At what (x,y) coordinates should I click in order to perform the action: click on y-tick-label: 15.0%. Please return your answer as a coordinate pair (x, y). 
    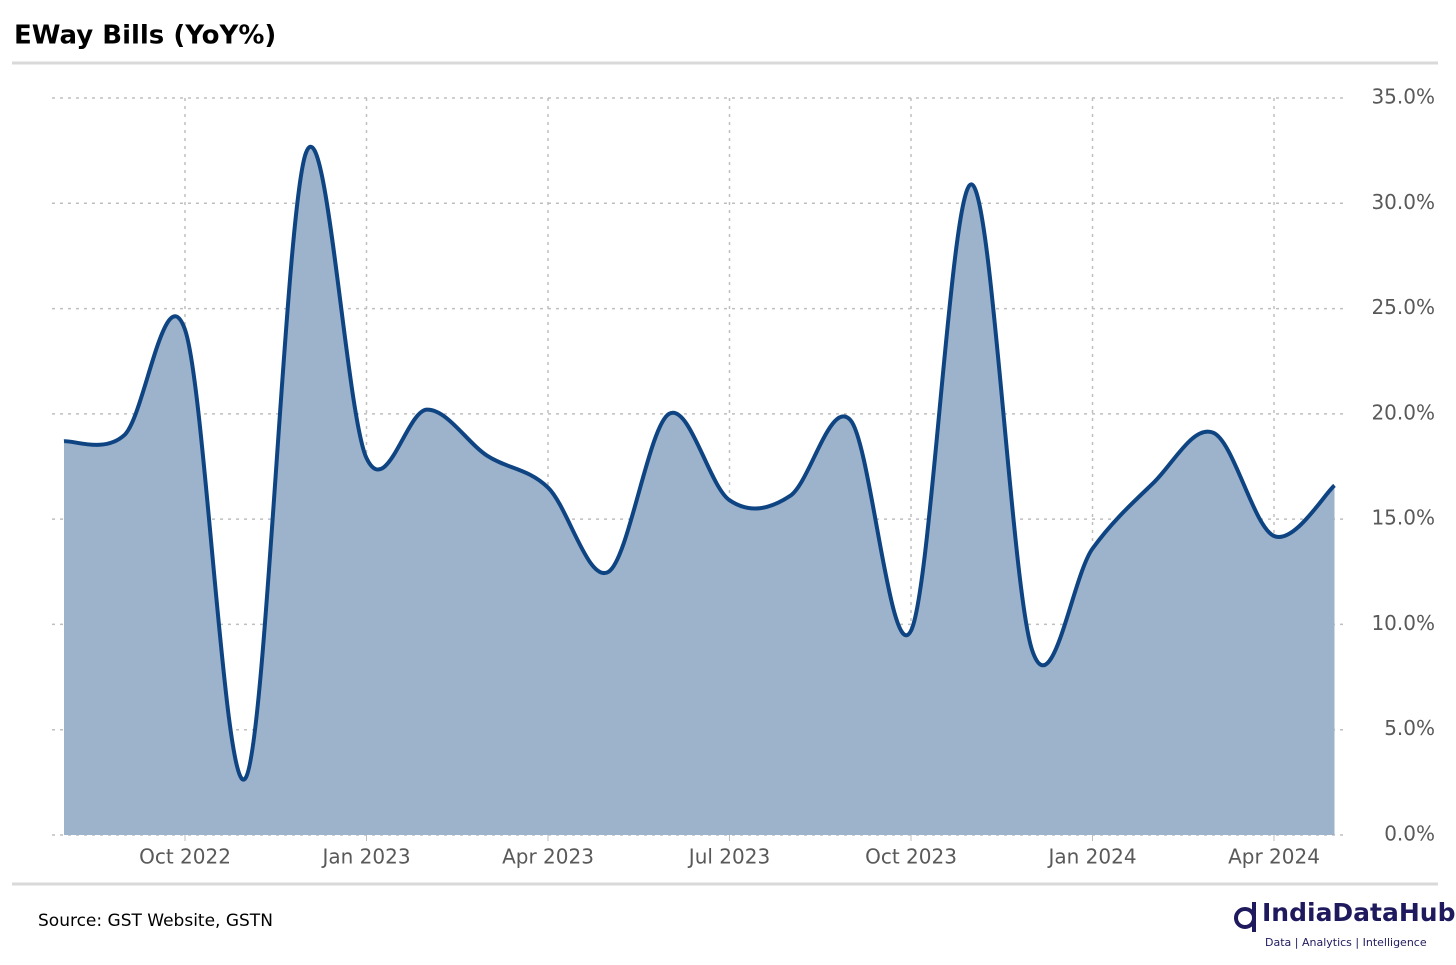
    Looking at the image, I should click on (1403, 518).